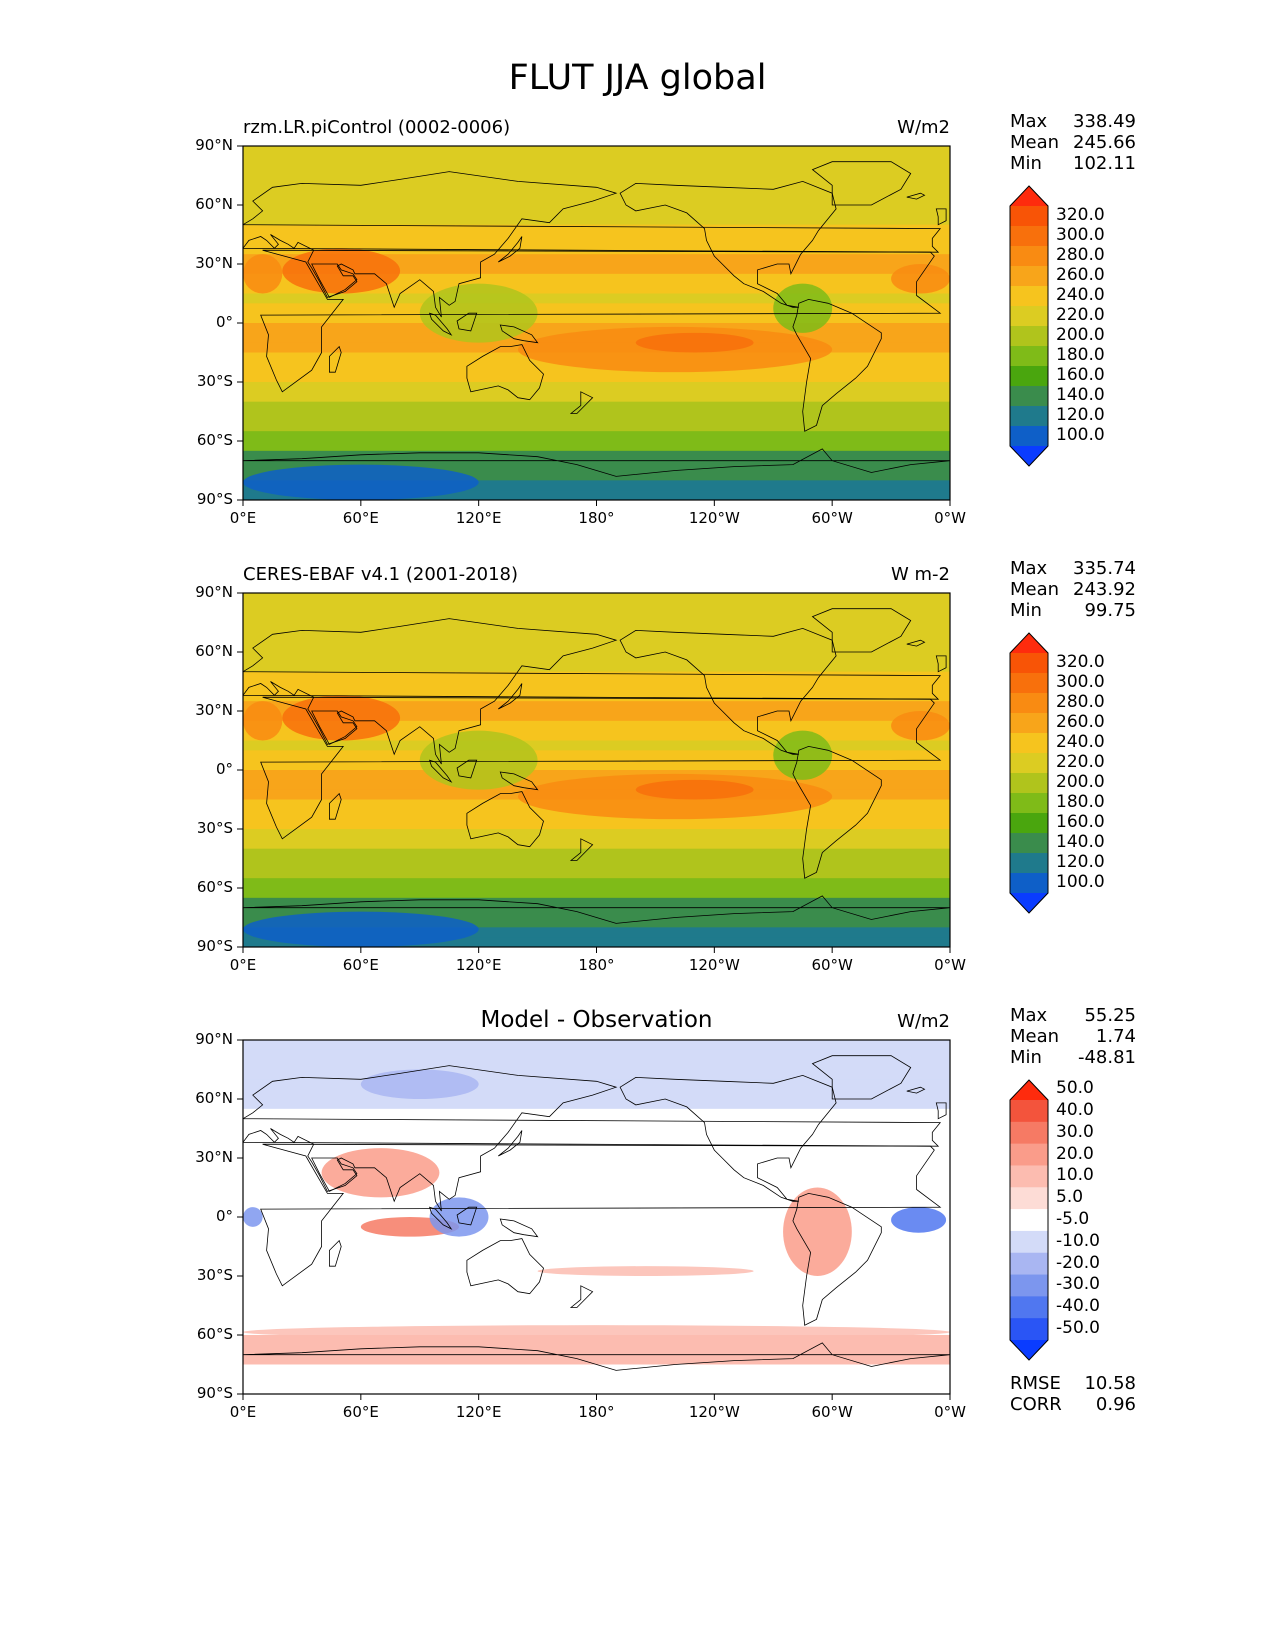  I want to click on panel-label: rzm.LR.piControl (0002-0006), so click(377, 127).